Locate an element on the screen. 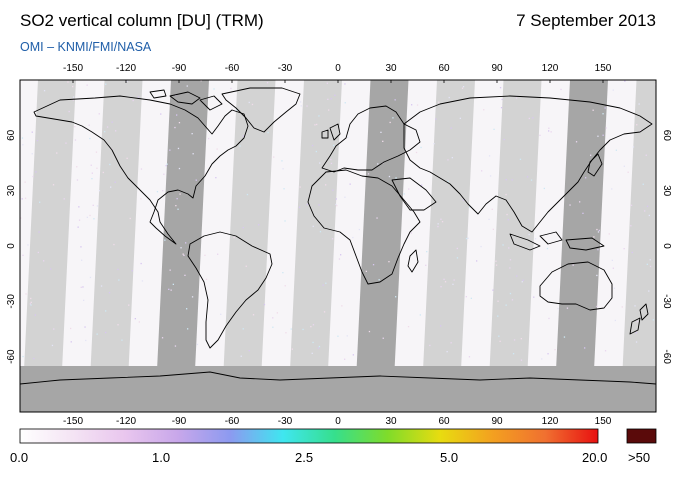 The image size is (676, 480). lon-tick-top: -150 is located at coordinates (73, 68).